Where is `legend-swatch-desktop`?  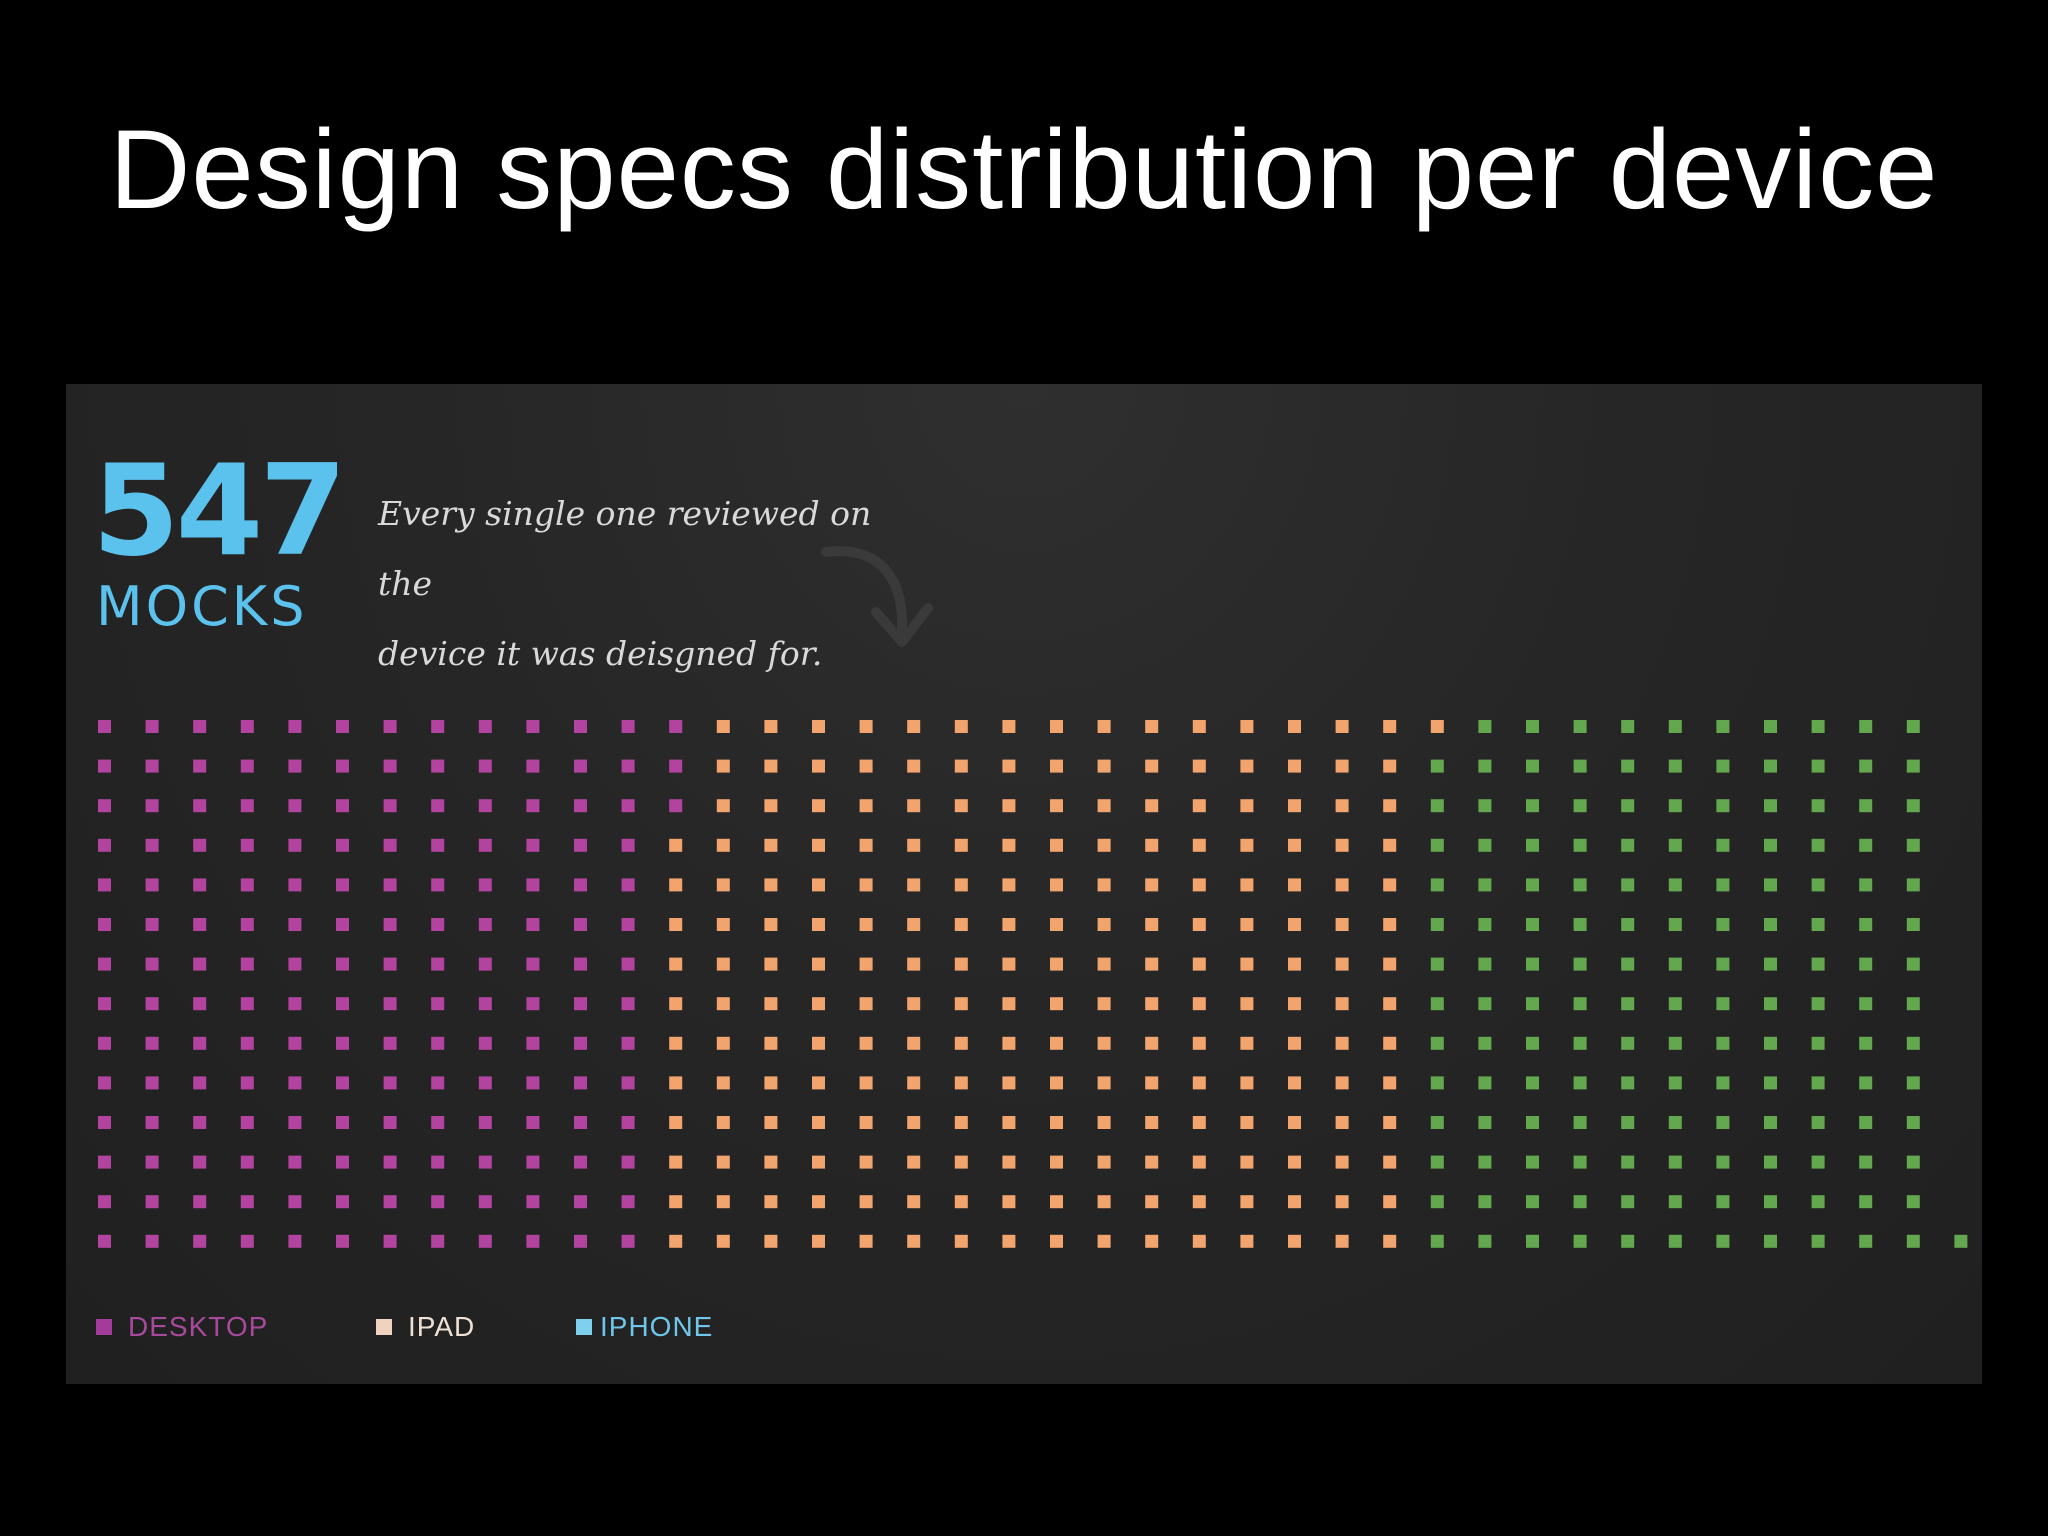
legend-swatch-desktop is located at coordinates (104, 1327).